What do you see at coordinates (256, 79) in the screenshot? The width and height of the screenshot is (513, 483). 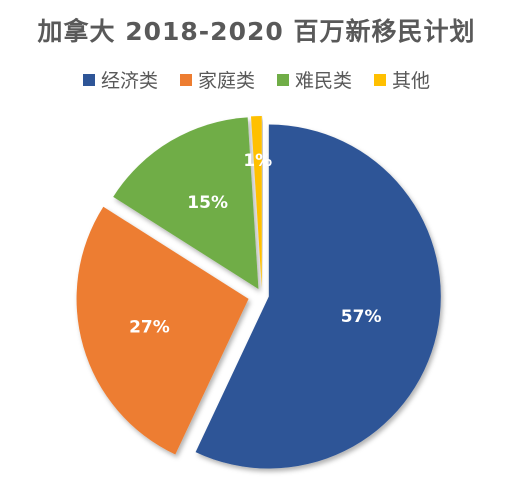 I see `legend: 经济类 家庭类 难民类 其他` at bounding box center [256, 79].